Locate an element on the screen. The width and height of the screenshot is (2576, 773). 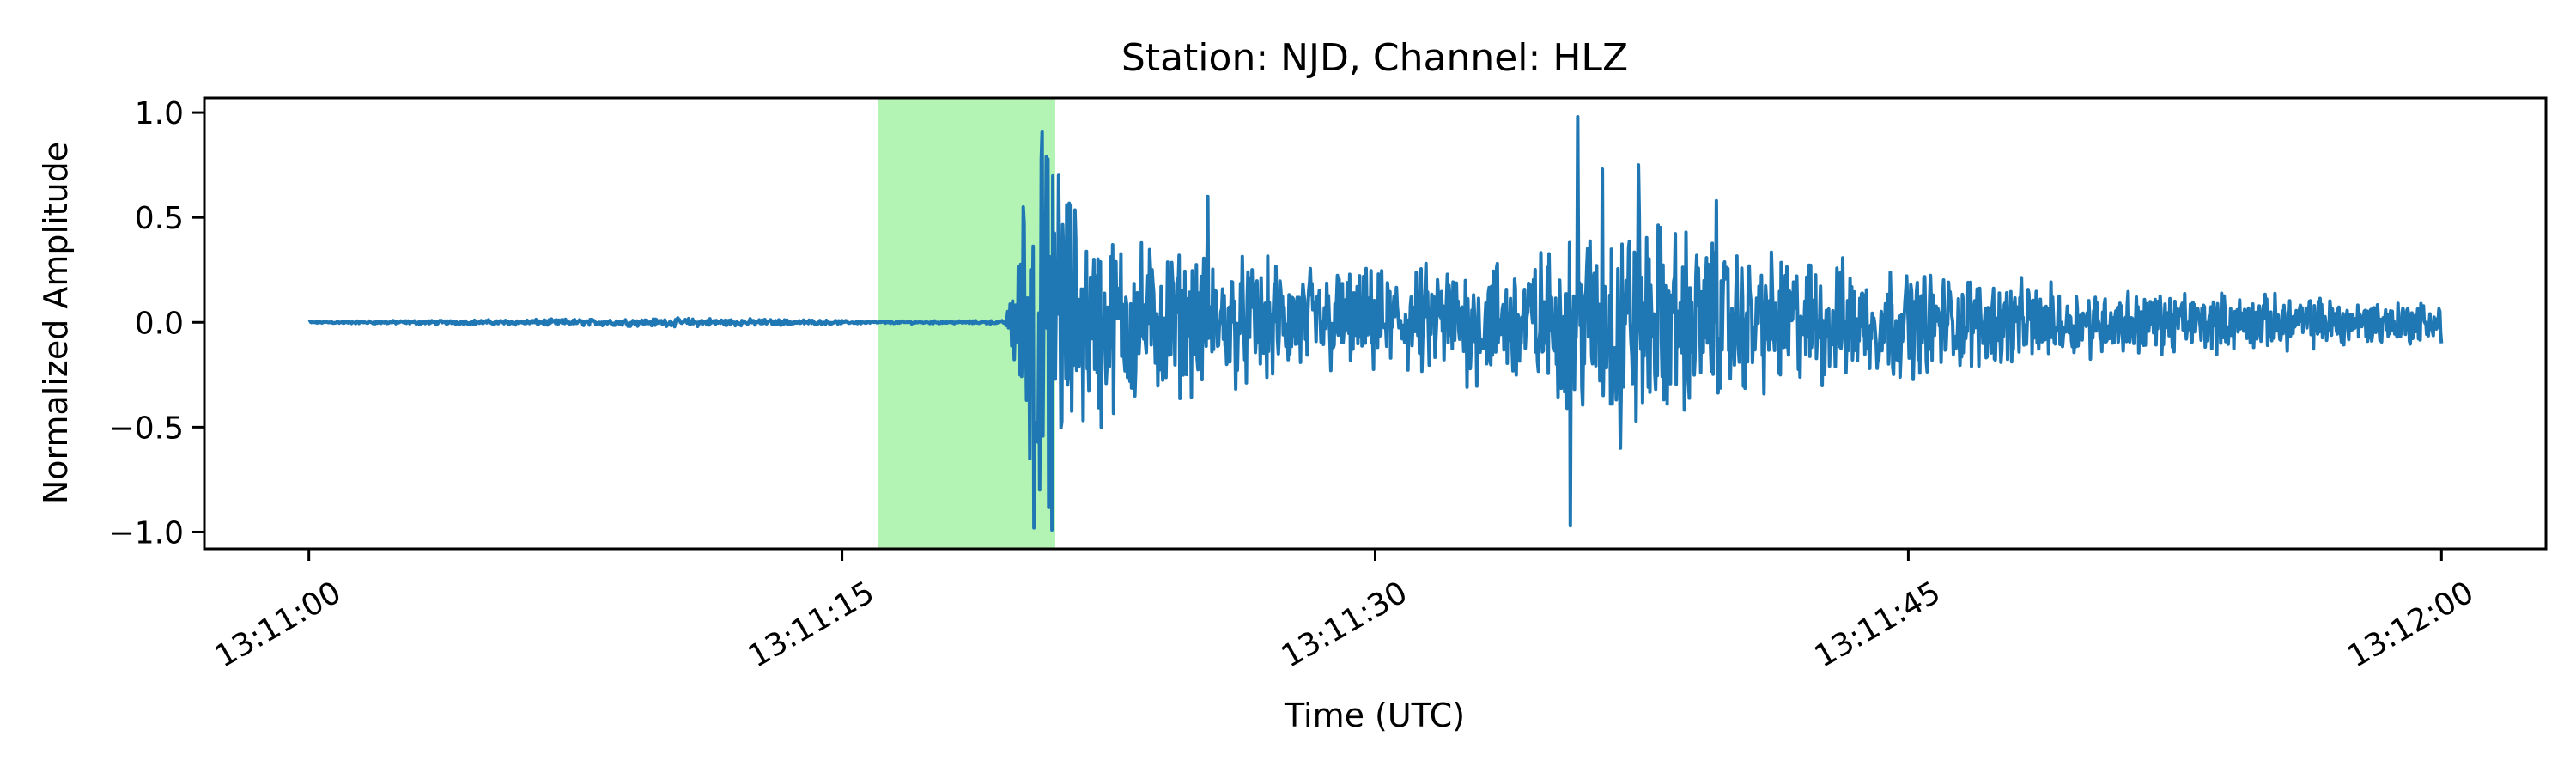
y-tick-label: −0.5 is located at coordinates (146, 428).